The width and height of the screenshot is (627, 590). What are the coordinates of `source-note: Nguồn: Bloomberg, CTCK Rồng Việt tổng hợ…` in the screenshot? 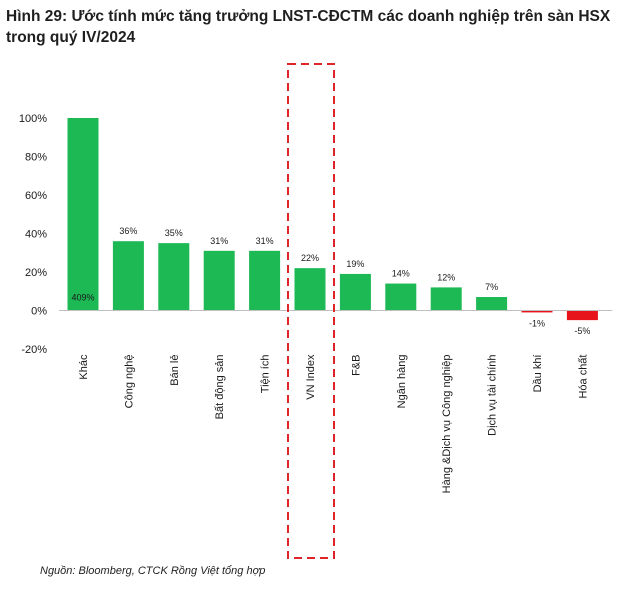 It's located at (153, 571).